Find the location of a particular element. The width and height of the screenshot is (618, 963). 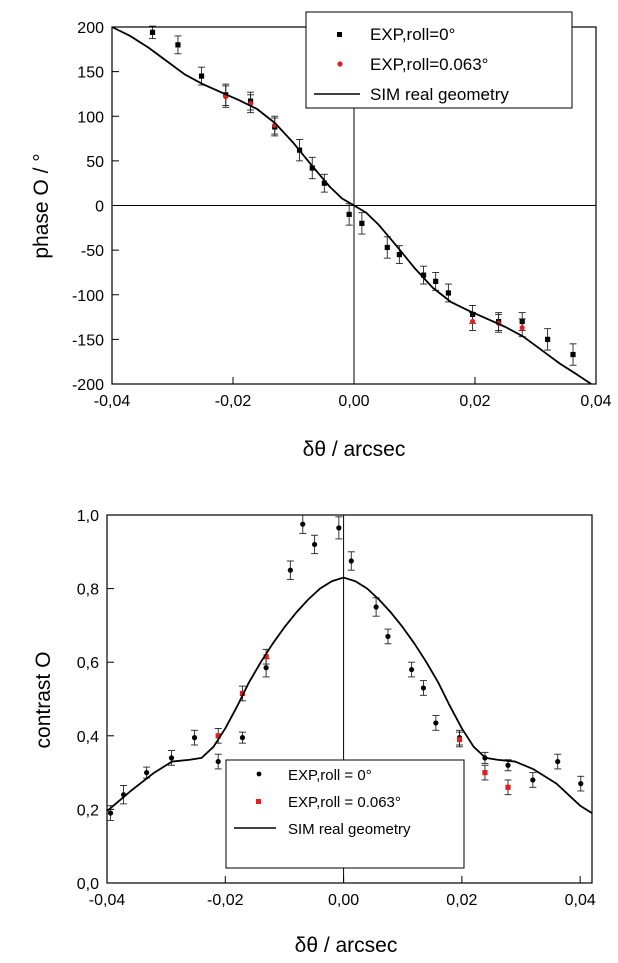

phase-y-tick-label: 150 is located at coordinates (90, 73).